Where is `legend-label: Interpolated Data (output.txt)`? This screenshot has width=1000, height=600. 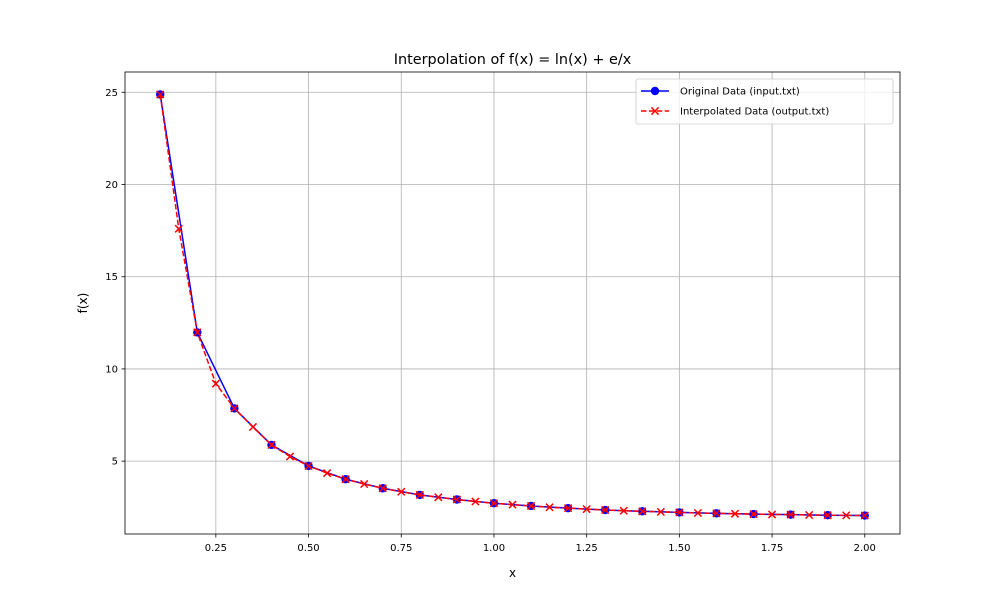
legend-label: Interpolated Data (output.txt) is located at coordinates (754, 112).